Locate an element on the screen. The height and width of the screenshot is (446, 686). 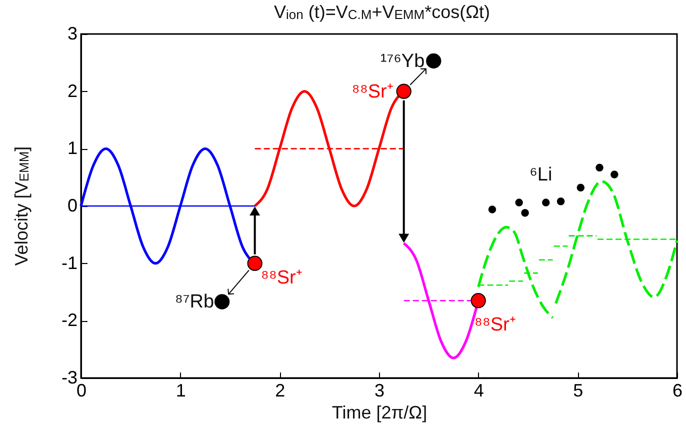
annotation: ⁶Li is located at coordinates (541, 175).